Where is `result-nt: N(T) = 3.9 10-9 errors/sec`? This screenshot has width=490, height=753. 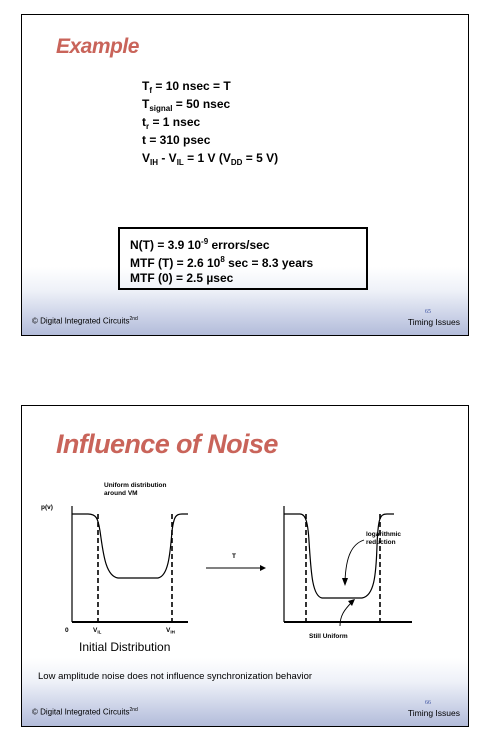 result-nt: N(T) = 3.9 10-9 errors/sec is located at coordinates (200, 244).